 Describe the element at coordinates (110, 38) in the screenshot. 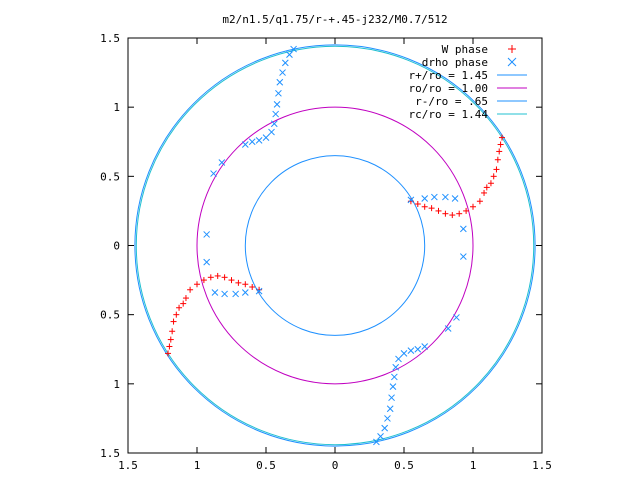

I see `y-tick-label-6: 1.5` at that location.